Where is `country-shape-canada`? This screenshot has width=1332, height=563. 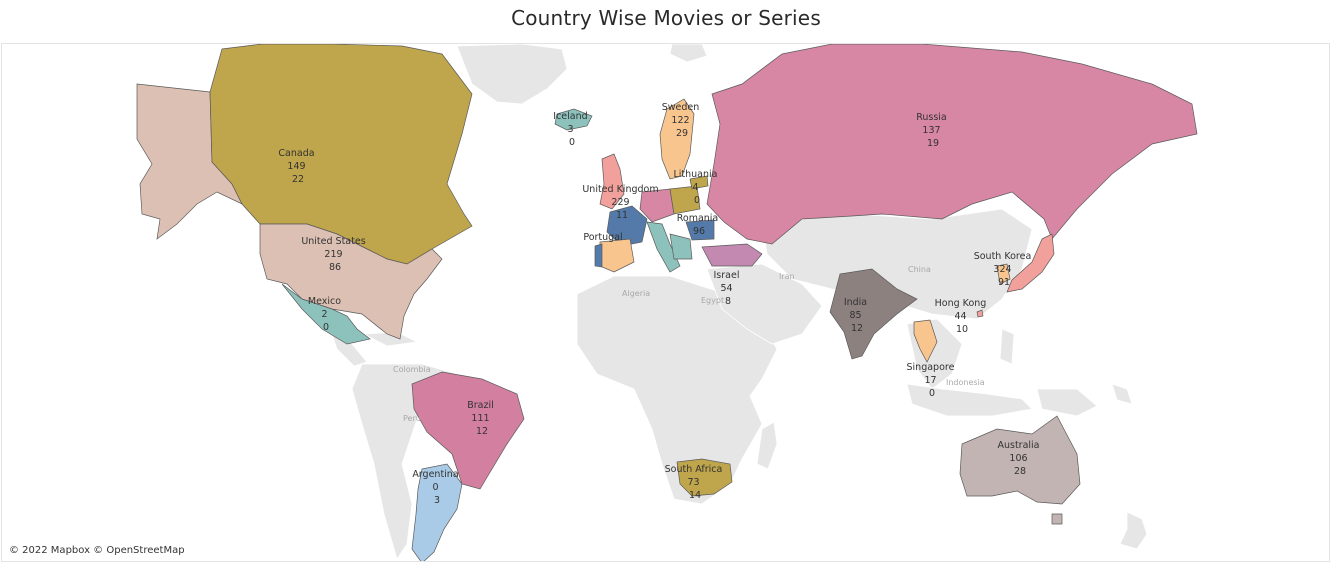 country-shape-canada is located at coordinates (341, 154).